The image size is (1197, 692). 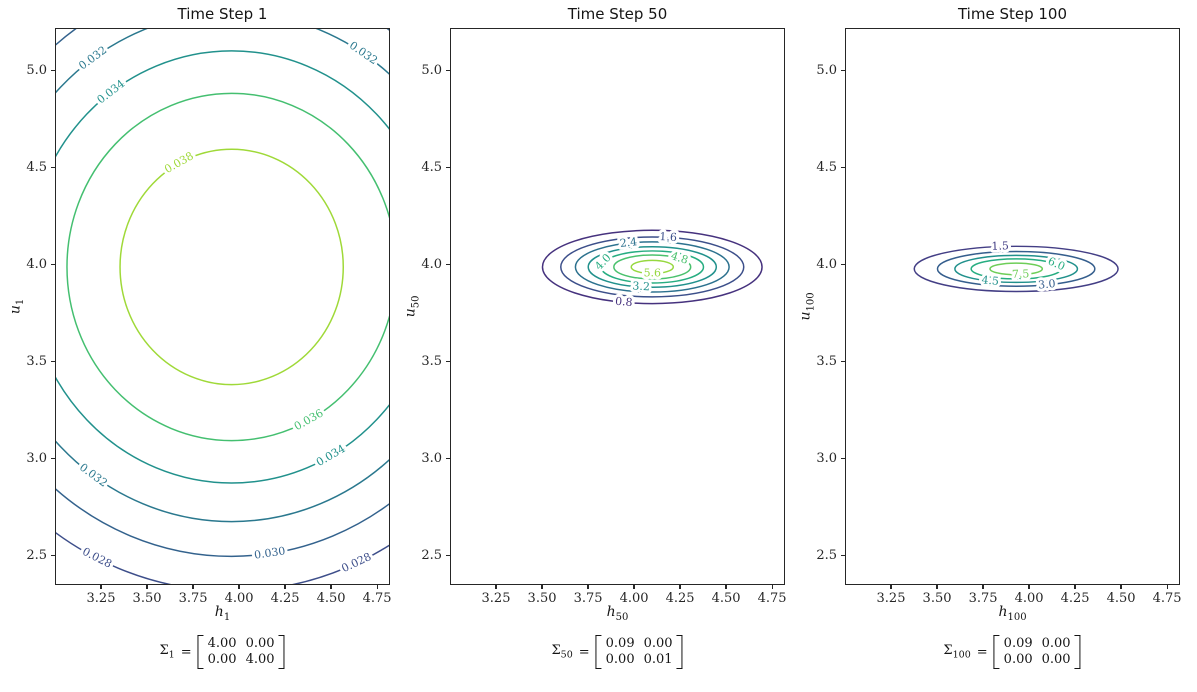 What do you see at coordinates (602, 262) in the screenshot?
I see `contour-label: 4.0` at bounding box center [602, 262].